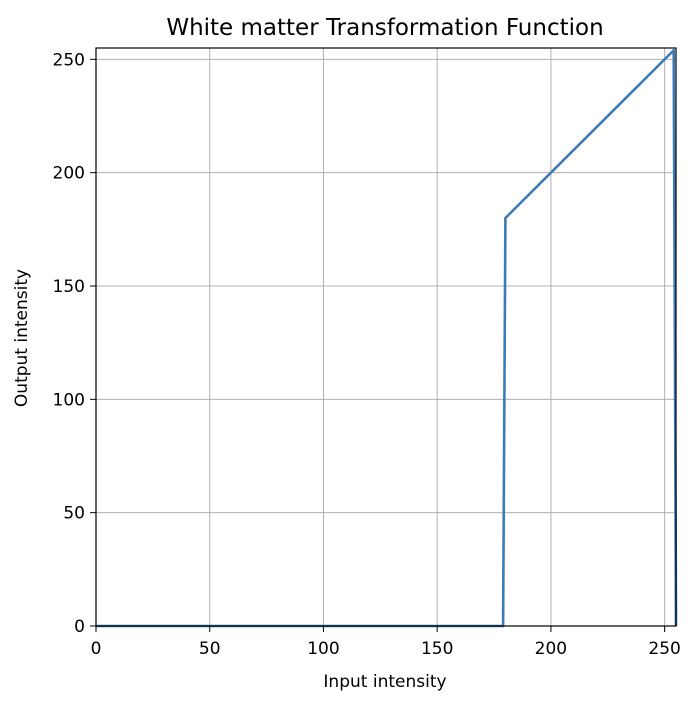 The width and height of the screenshot is (697, 703). Describe the element at coordinates (22, 338) in the screenshot. I see `y-axis-label: Output intensity` at that location.